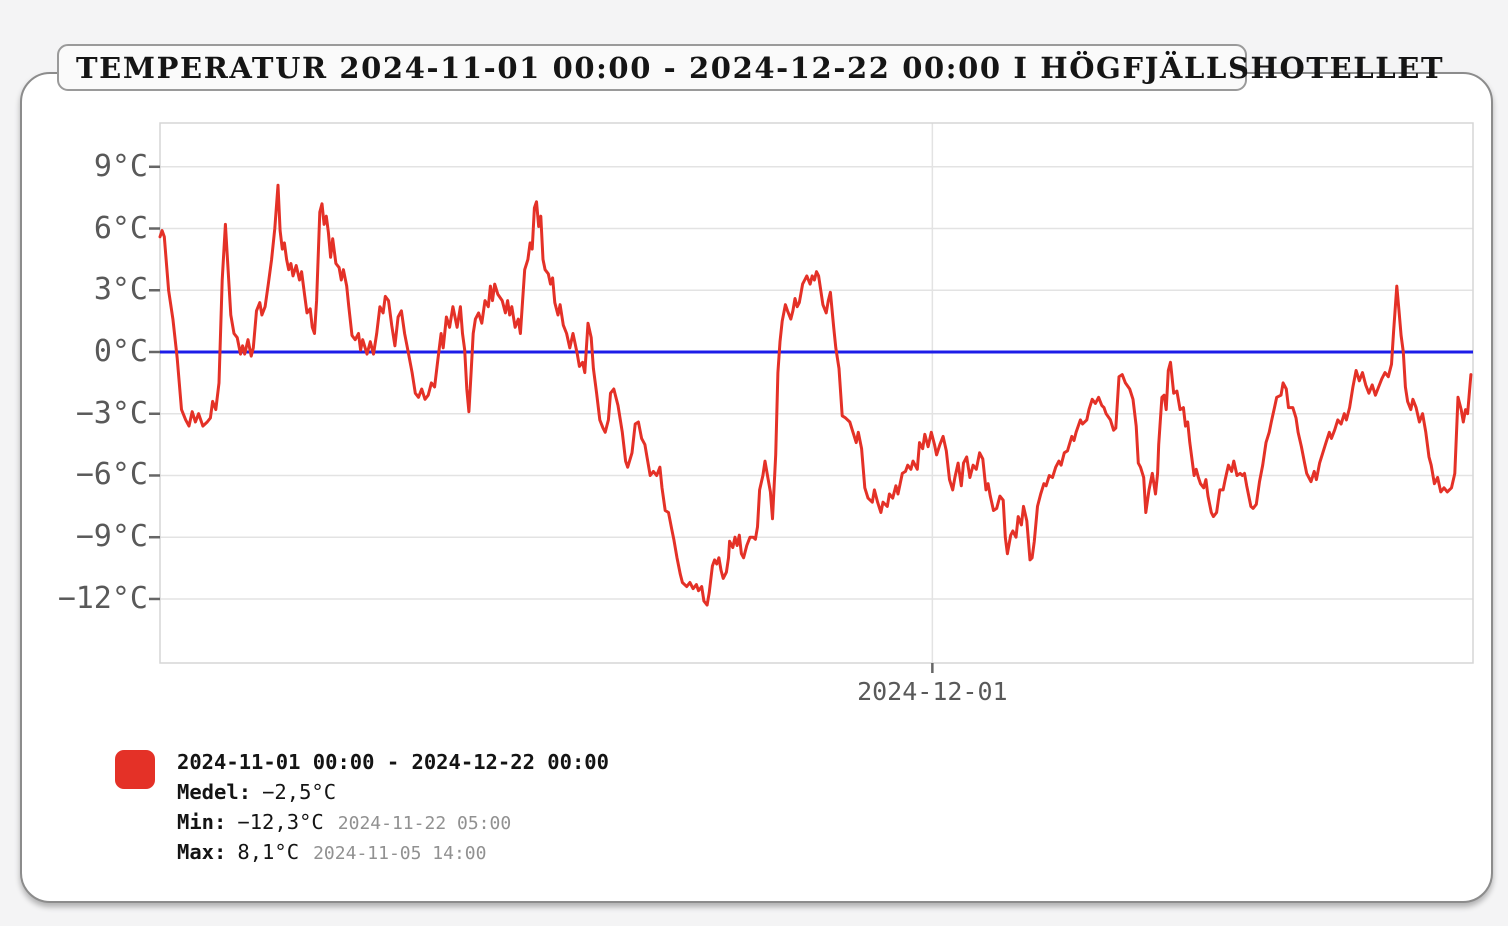 This screenshot has width=1508, height=926. What do you see at coordinates (400, 853) in the screenshot?
I see `legend-max-timestamp: 2024-11-05 14:00` at bounding box center [400, 853].